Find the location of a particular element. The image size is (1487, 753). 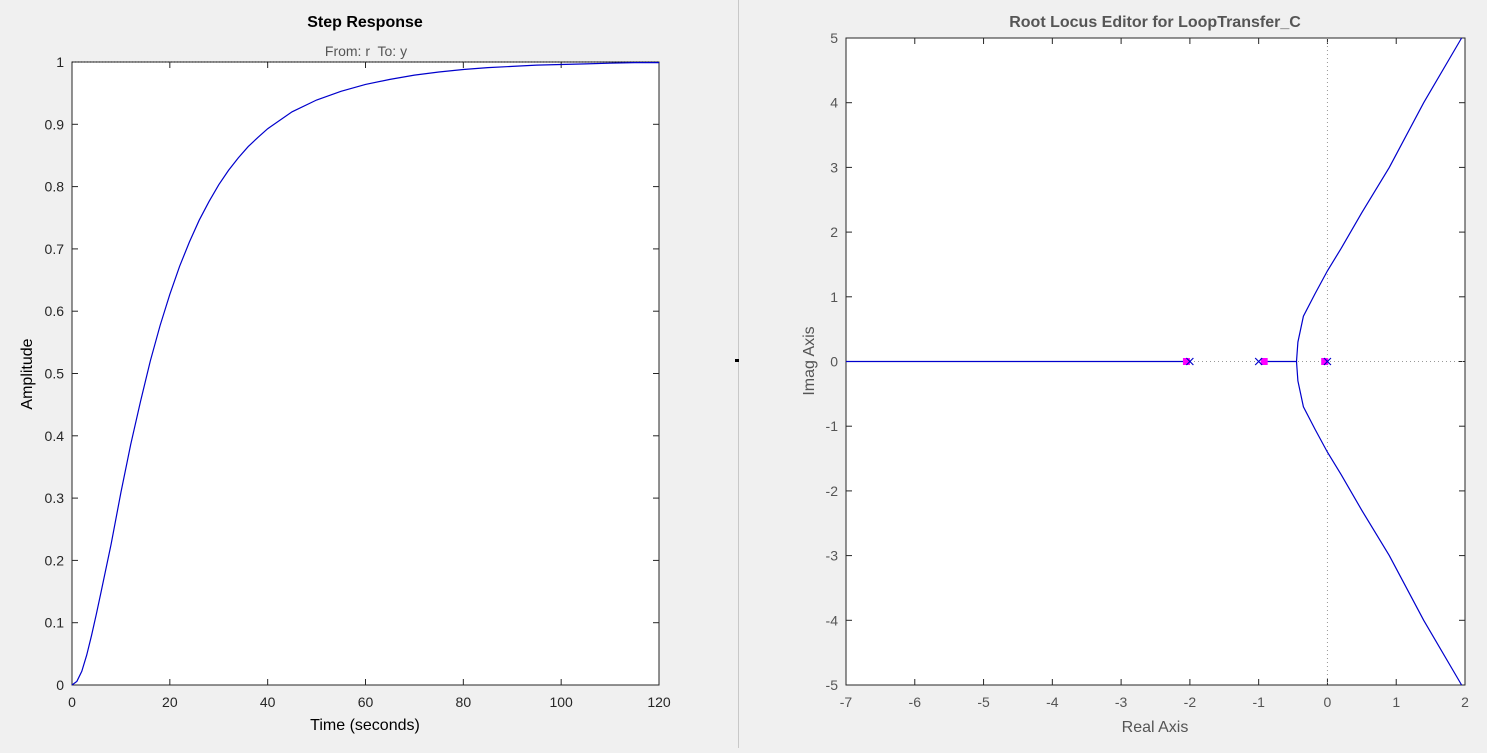

step-response-x-tick-label: 20 is located at coordinates (170, 702).